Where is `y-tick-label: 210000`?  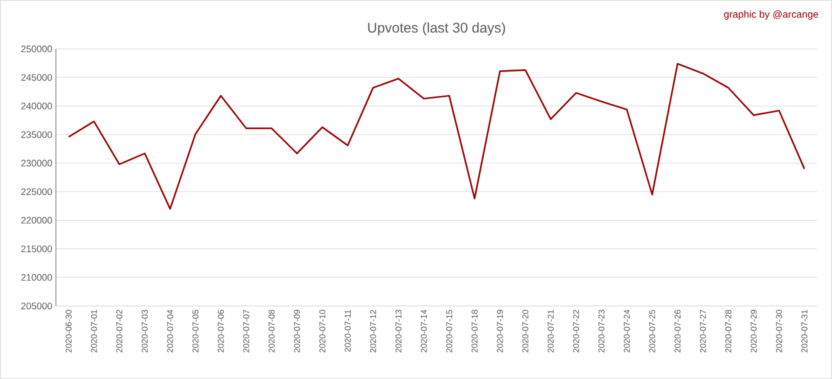 y-tick-label: 210000 is located at coordinates (36, 277).